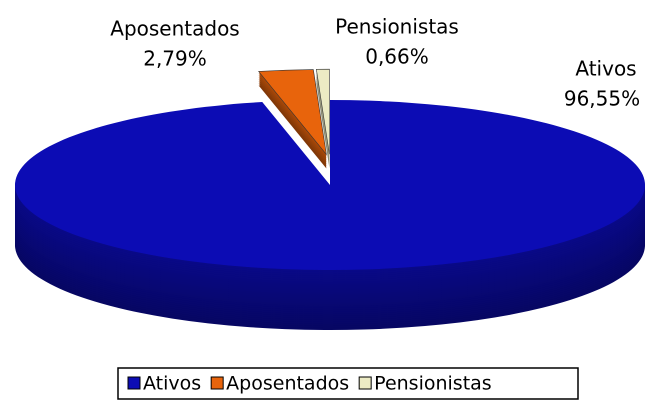 This screenshot has width=653, height=417. What do you see at coordinates (605, 69) in the screenshot?
I see `slice-label: Ativos` at bounding box center [605, 69].